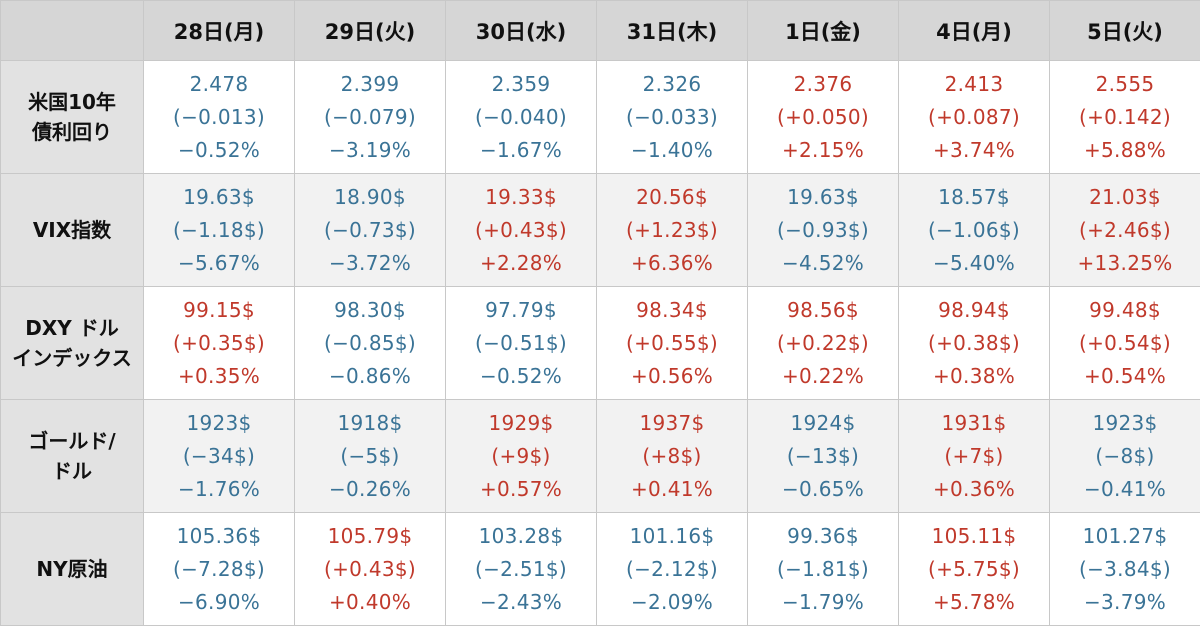 This screenshot has width=1200, height=631. I want to click on data-cell: 103.28$ (−2.51$) −2.43%, so click(521, 569).